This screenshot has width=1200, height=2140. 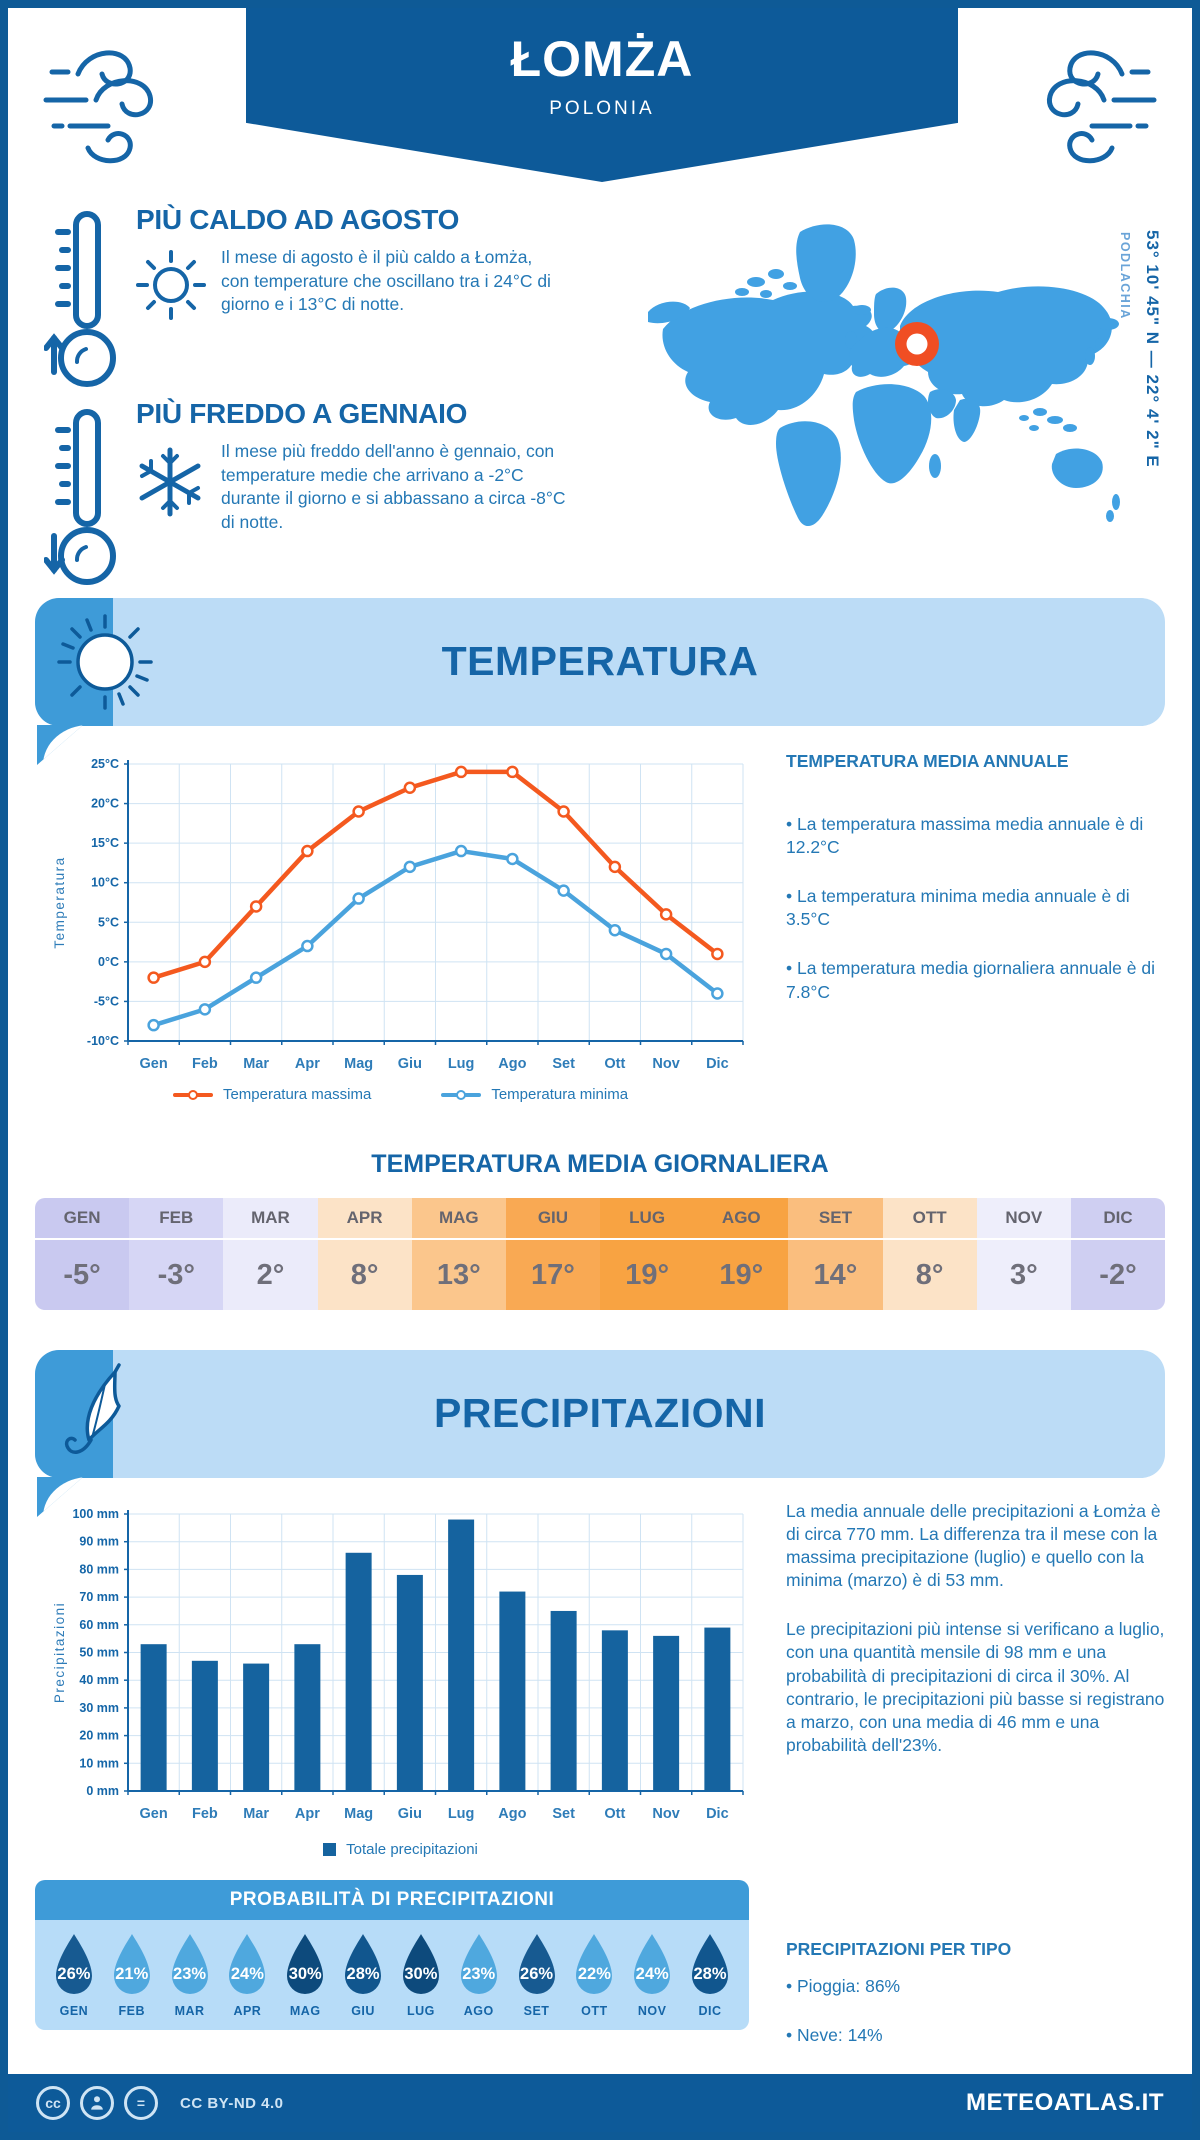 What do you see at coordinates (59, 902) in the screenshot?
I see `svg-text: Temperatura` at bounding box center [59, 902].